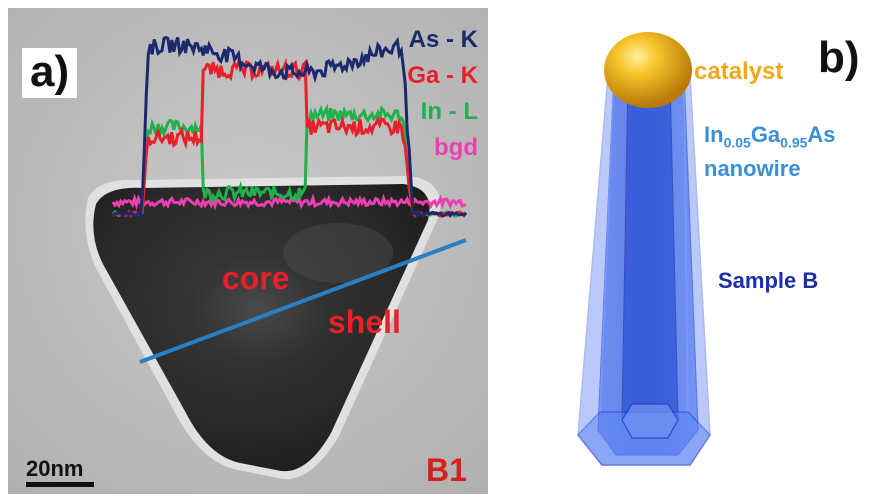  I want to click on scale-bar-label: 20nm, so click(55, 468).